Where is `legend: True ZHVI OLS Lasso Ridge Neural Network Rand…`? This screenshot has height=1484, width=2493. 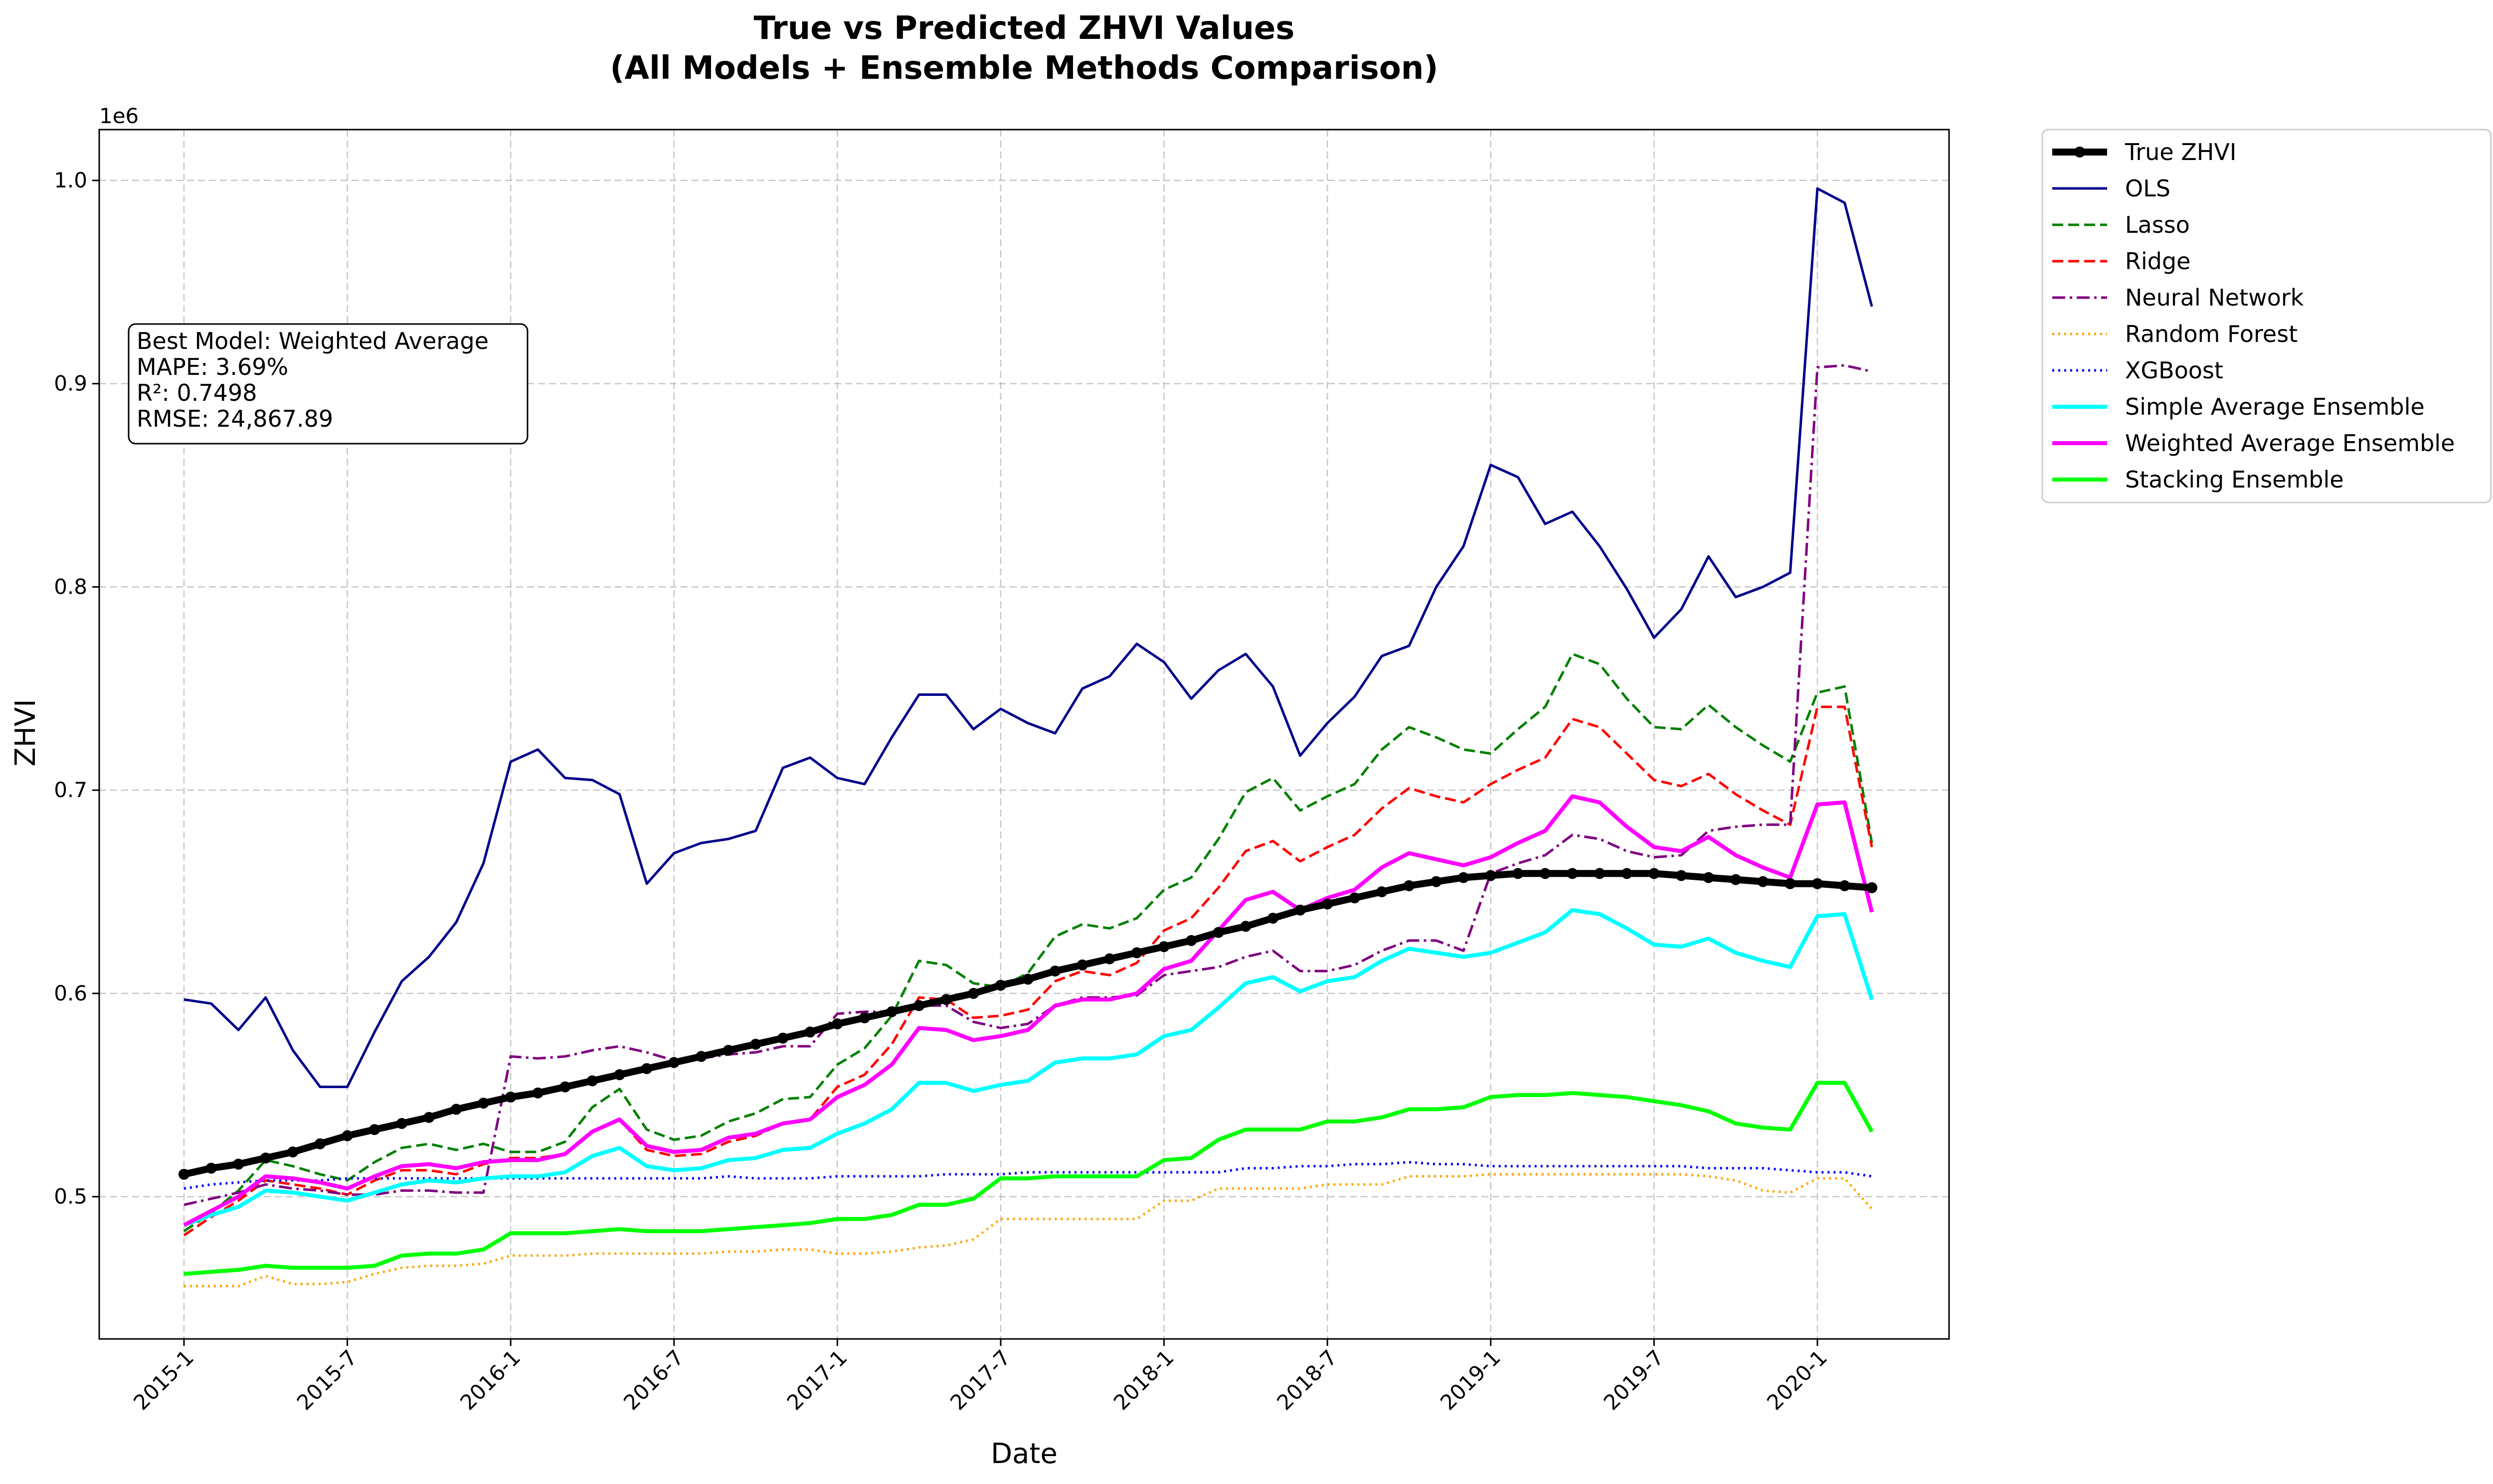 legend: True ZHVI OLS Lasso Ridge Neural Network Rand… is located at coordinates (2266, 316).